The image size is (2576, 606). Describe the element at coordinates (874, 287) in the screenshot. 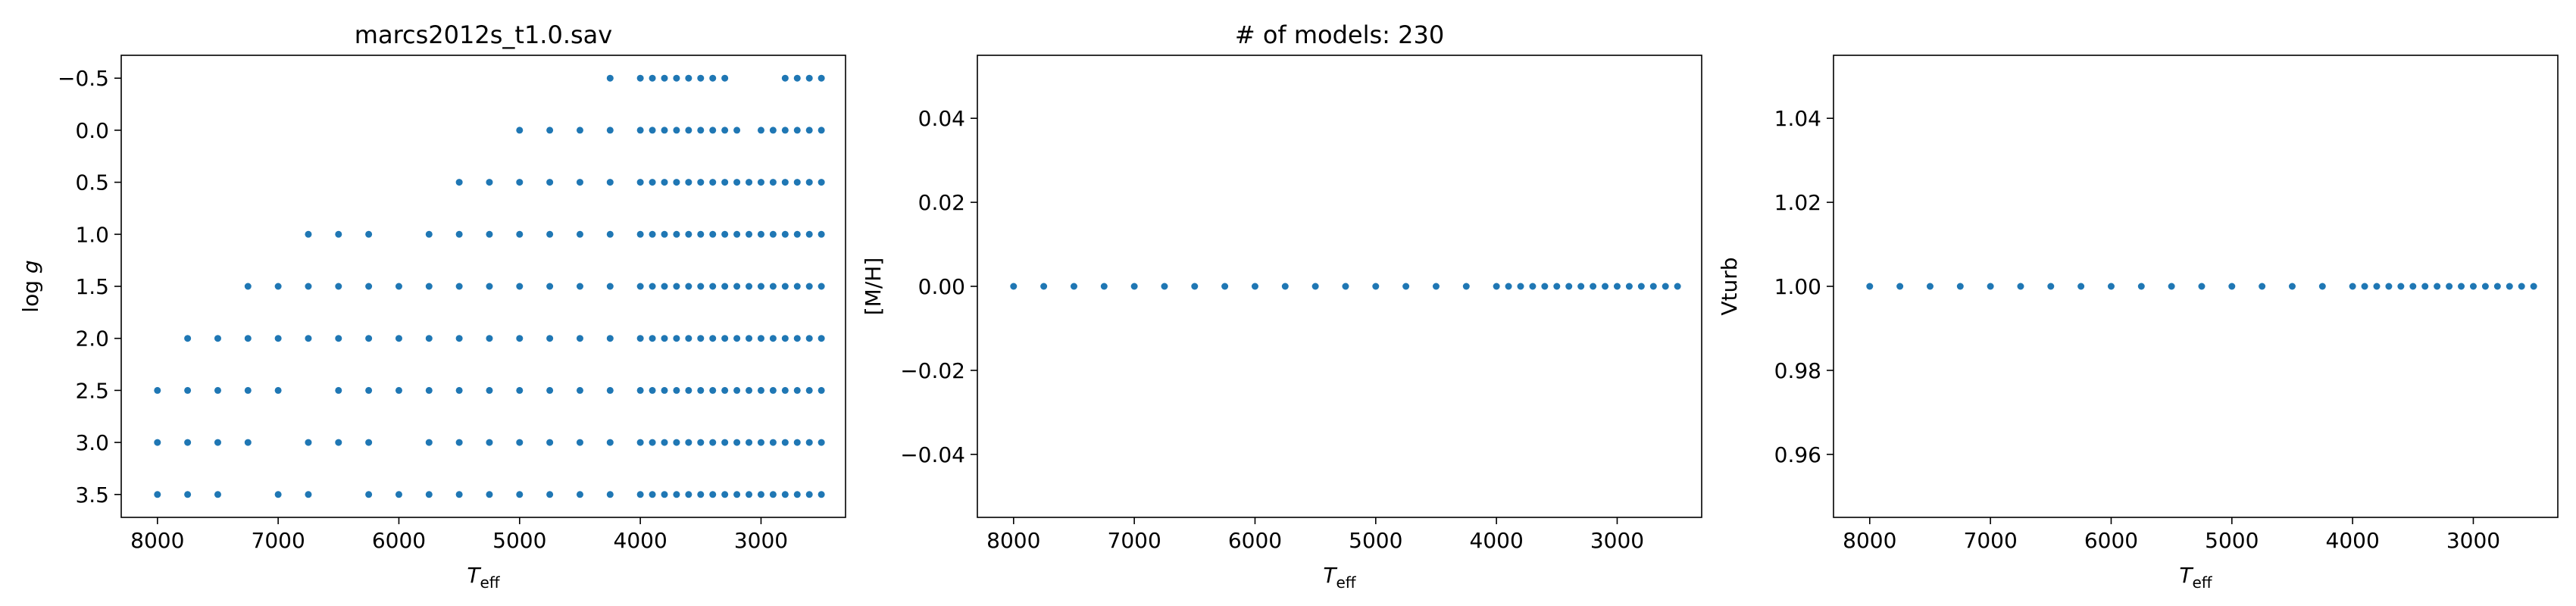

I see `y-axis-label: [M/H]` at that location.